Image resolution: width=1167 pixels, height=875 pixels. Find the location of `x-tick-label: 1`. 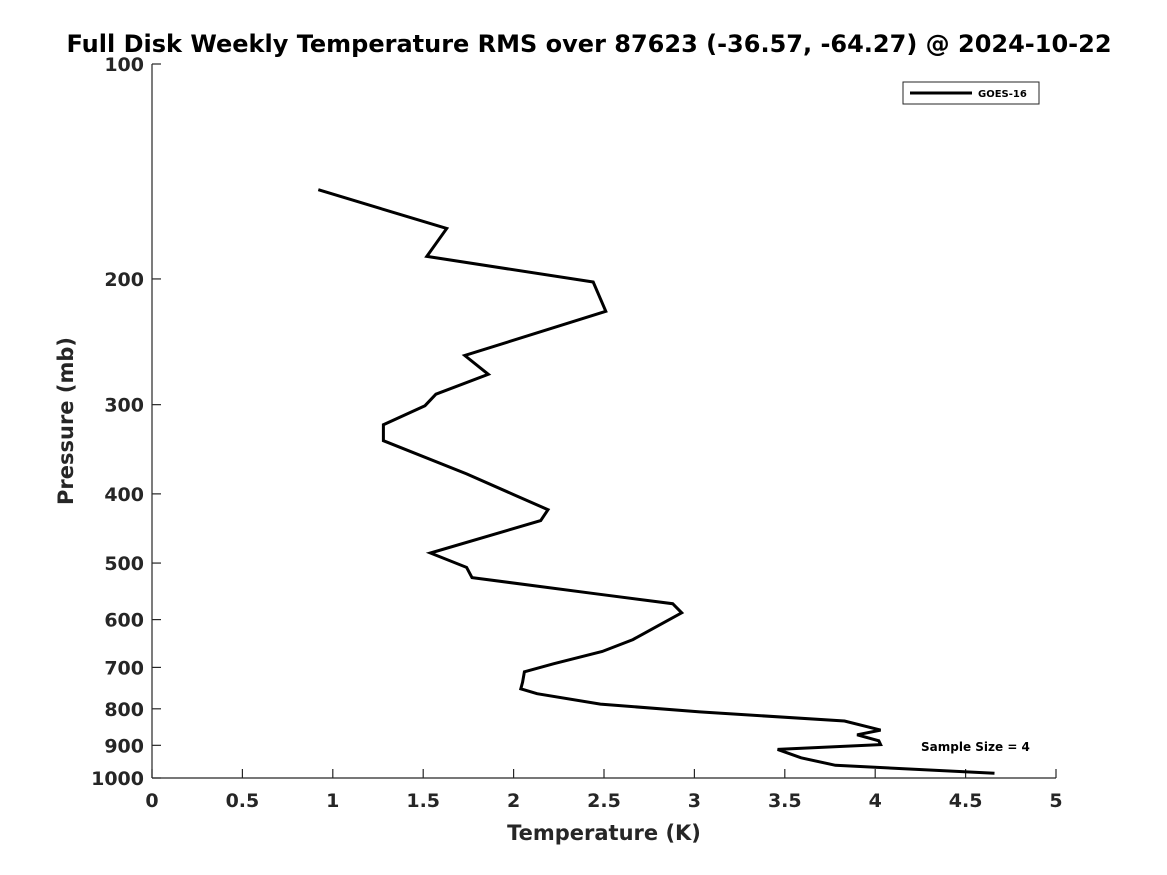

x-tick-label: 1 is located at coordinates (332, 801).